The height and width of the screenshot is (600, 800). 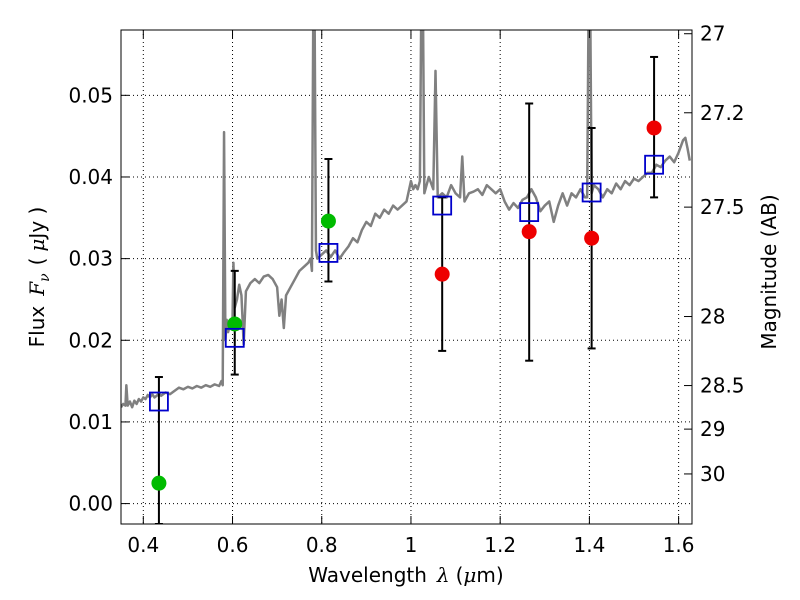 What do you see at coordinates (90, 299) in the screenshot?
I see `y-tick-labels: 0.00 0.01 0.02 0.03 0.04 0.05` at bounding box center [90, 299].